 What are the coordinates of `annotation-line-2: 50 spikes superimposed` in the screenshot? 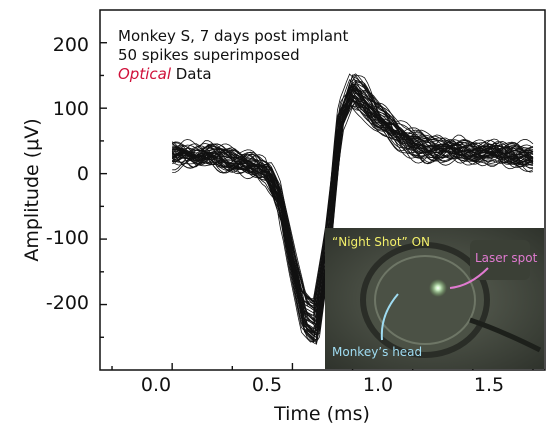 It's located at (209, 55).